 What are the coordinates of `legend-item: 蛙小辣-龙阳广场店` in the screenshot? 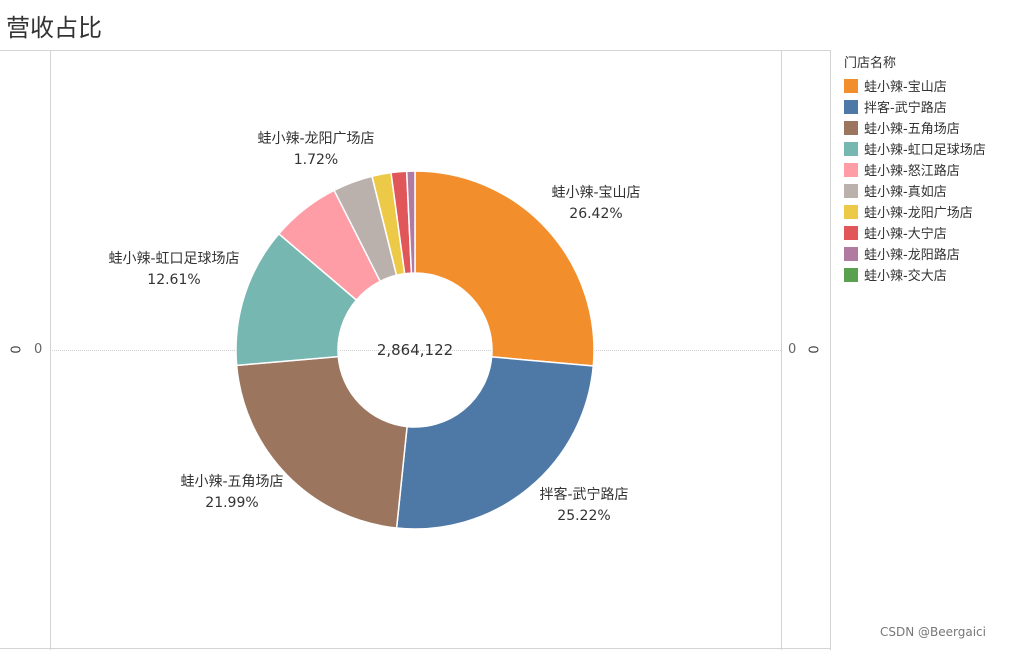 It's located at (915, 211).